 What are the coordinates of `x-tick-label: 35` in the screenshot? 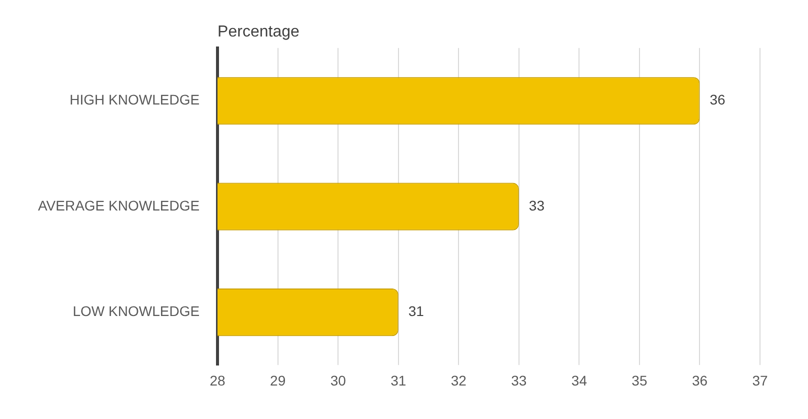 It's located at (640, 380).